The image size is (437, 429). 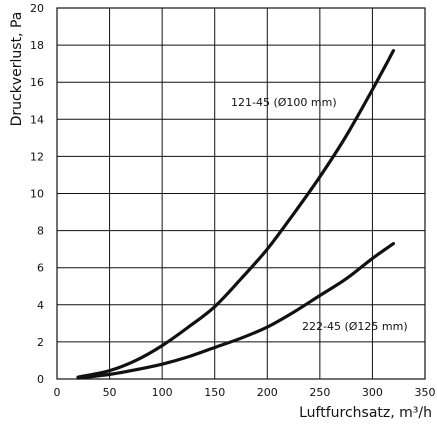 I want to click on y-tick-label: 20, so click(x=37, y=8).